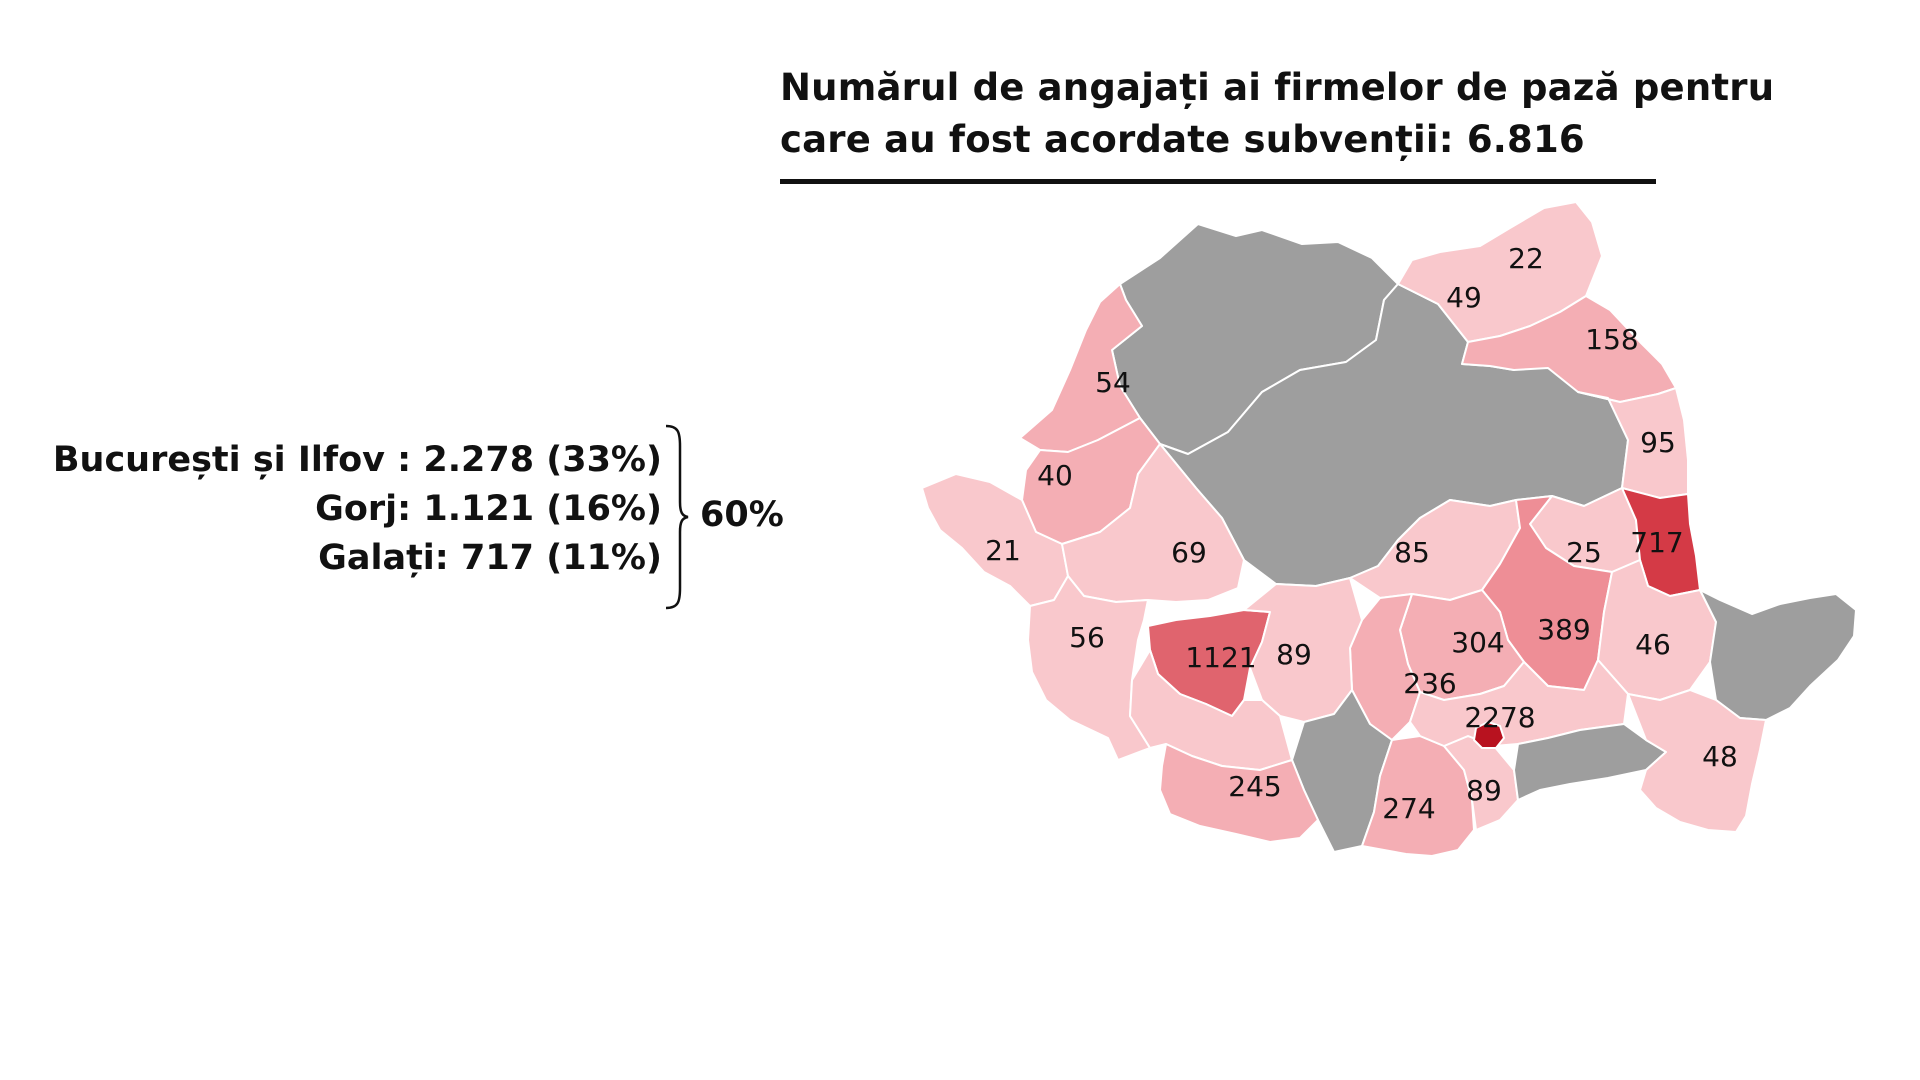 This screenshot has width=1920, height=1080. I want to click on map-value-label-buz-u: 389, so click(1563, 629).